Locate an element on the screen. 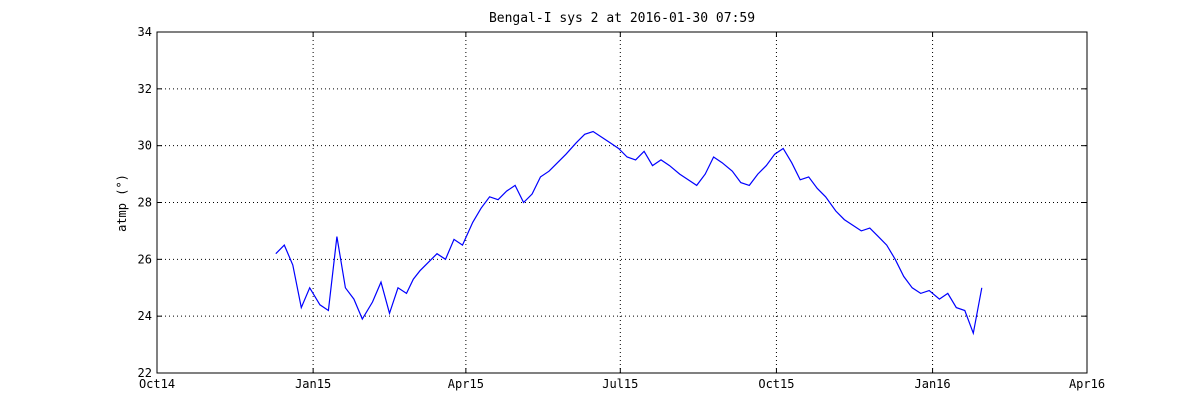 The height and width of the screenshot is (420, 1200). x-tick-labels: Oct14 Jan15 Apr15 Jul15 Oct15 Jan16 Apr16 is located at coordinates (622, 384).